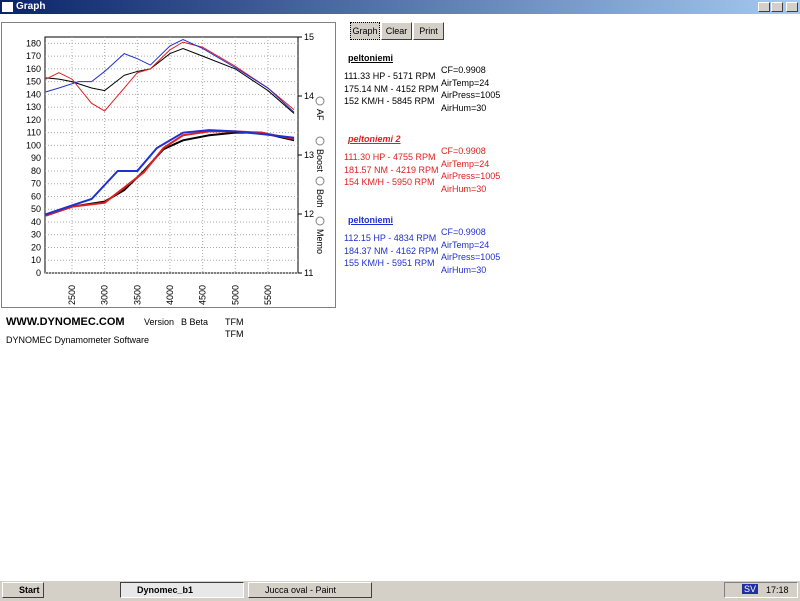 The width and height of the screenshot is (800, 601). What do you see at coordinates (320, 161) in the screenshot?
I see `radio-label: Boost` at bounding box center [320, 161].